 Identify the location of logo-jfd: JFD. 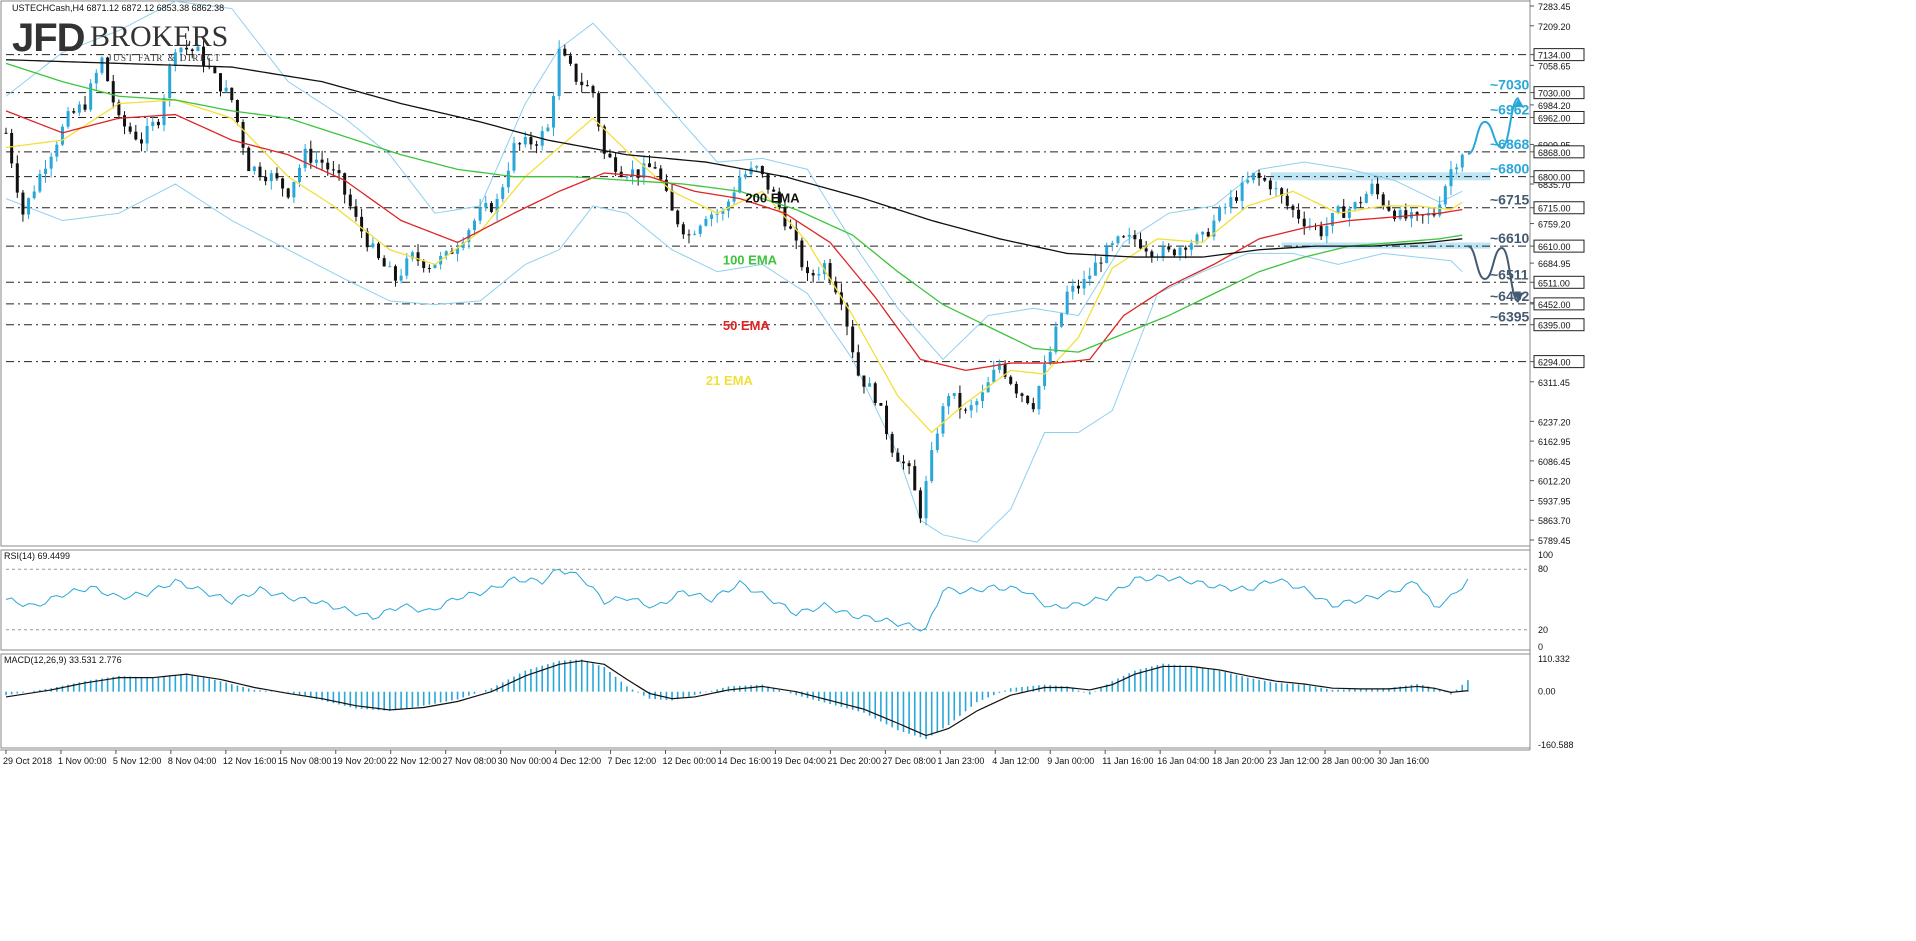
(49, 38).